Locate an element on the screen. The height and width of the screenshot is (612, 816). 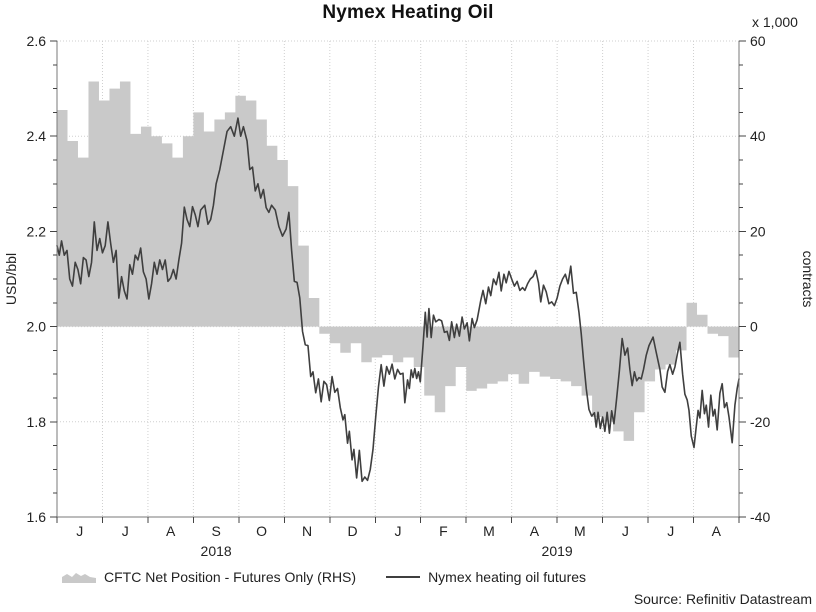
right-tick-label: 20 is located at coordinates (758, 231).